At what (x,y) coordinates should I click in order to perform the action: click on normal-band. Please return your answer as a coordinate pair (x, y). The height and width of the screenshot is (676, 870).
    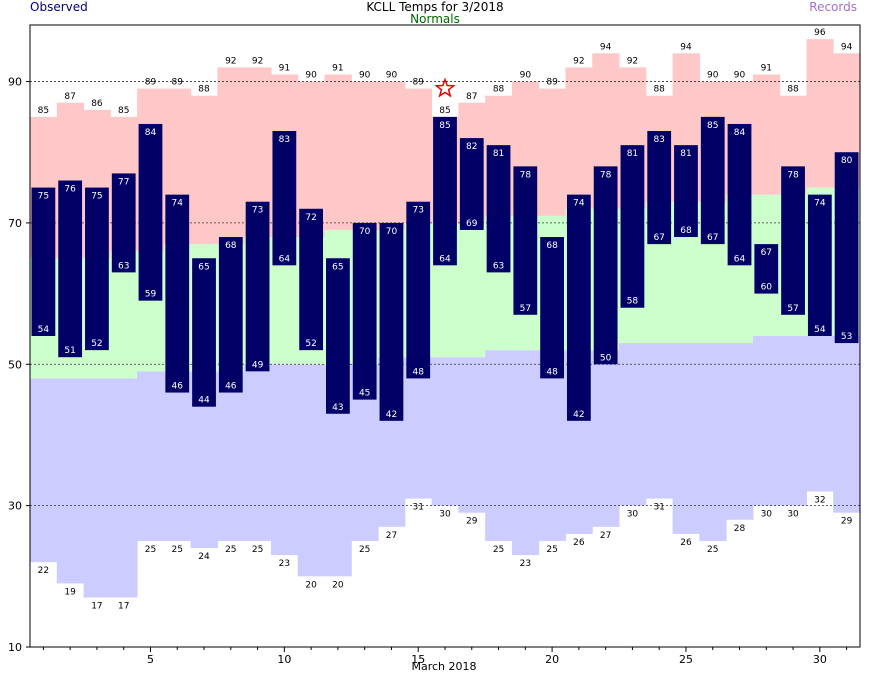
    Looking at the image, I should click on (472, 290).